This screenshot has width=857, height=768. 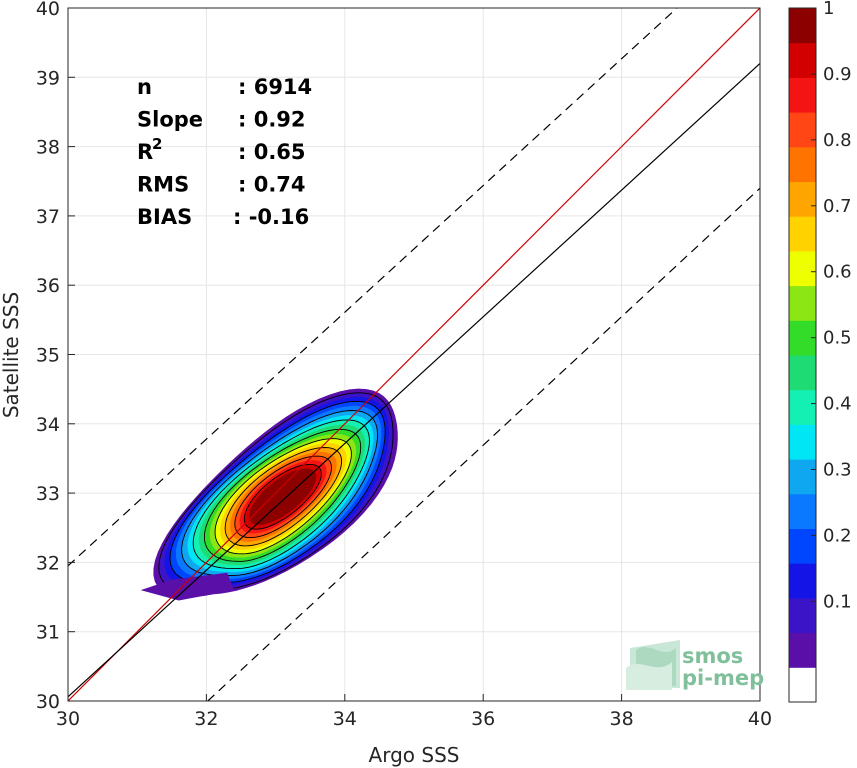 What do you see at coordinates (837, 338) in the screenshot?
I see `colorbar-tick-label: 0.5` at bounding box center [837, 338].